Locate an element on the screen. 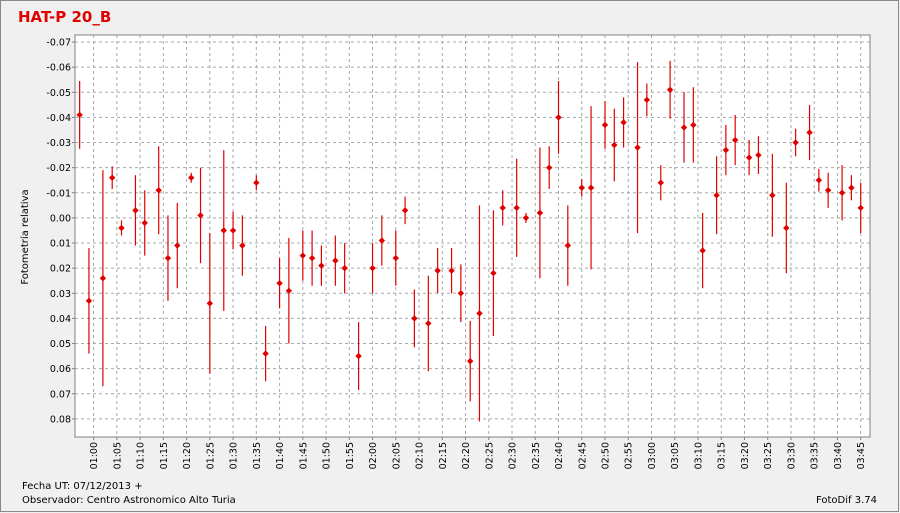 This screenshot has height=513, width=900. x-tick-label: 01:40 is located at coordinates (280, 455).